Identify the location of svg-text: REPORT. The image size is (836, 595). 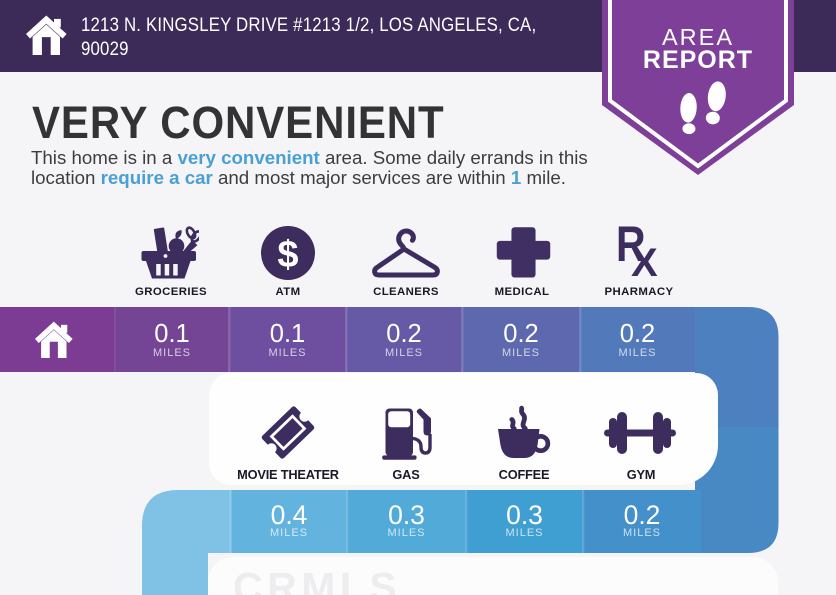
(698, 60).